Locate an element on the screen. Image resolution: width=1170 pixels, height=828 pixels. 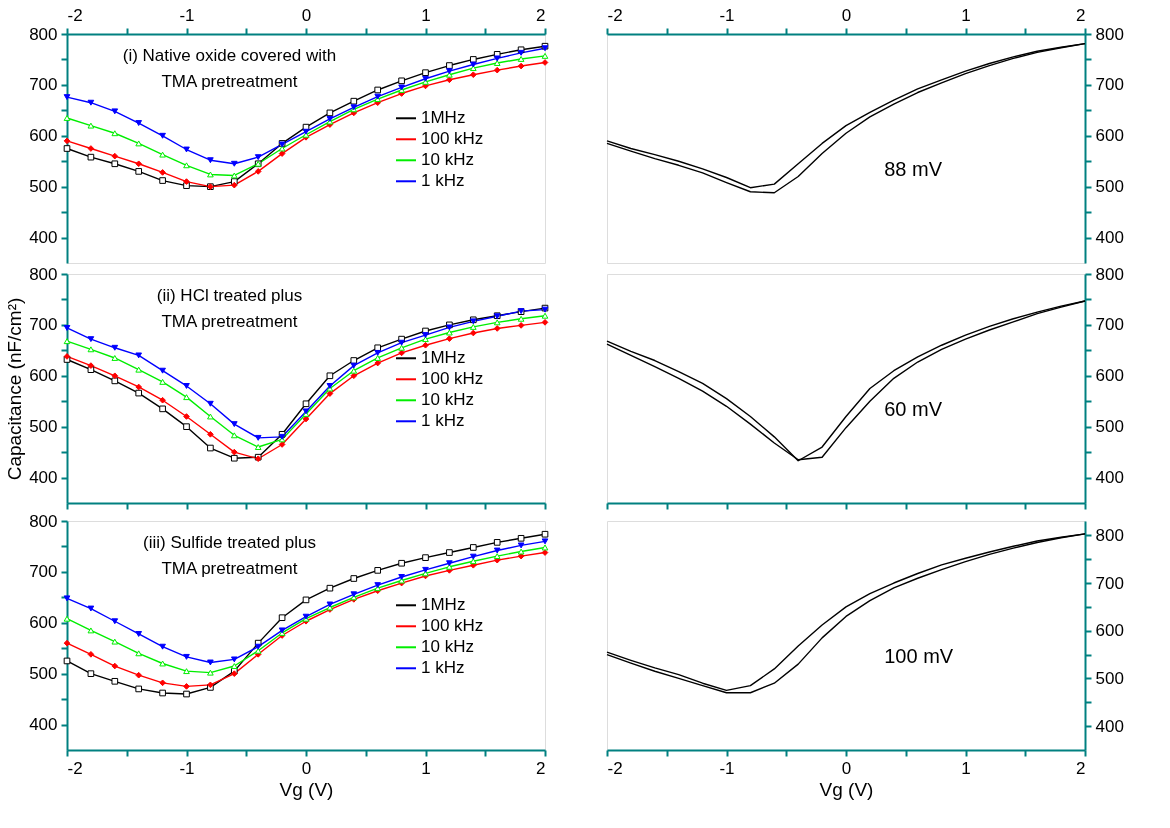
annotation: 100 mV is located at coordinates (919, 655).